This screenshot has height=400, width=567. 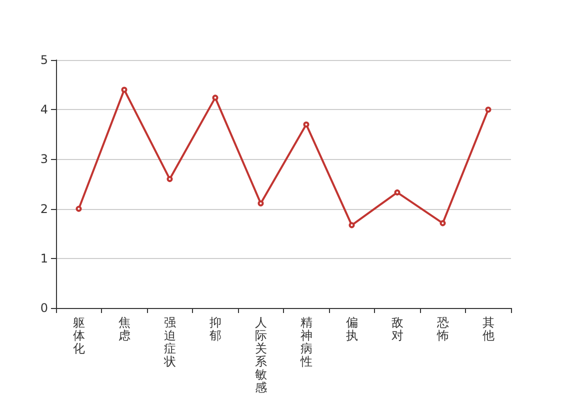 What do you see at coordinates (44, 209) in the screenshot?
I see `y-tick-label: 2` at bounding box center [44, 209].